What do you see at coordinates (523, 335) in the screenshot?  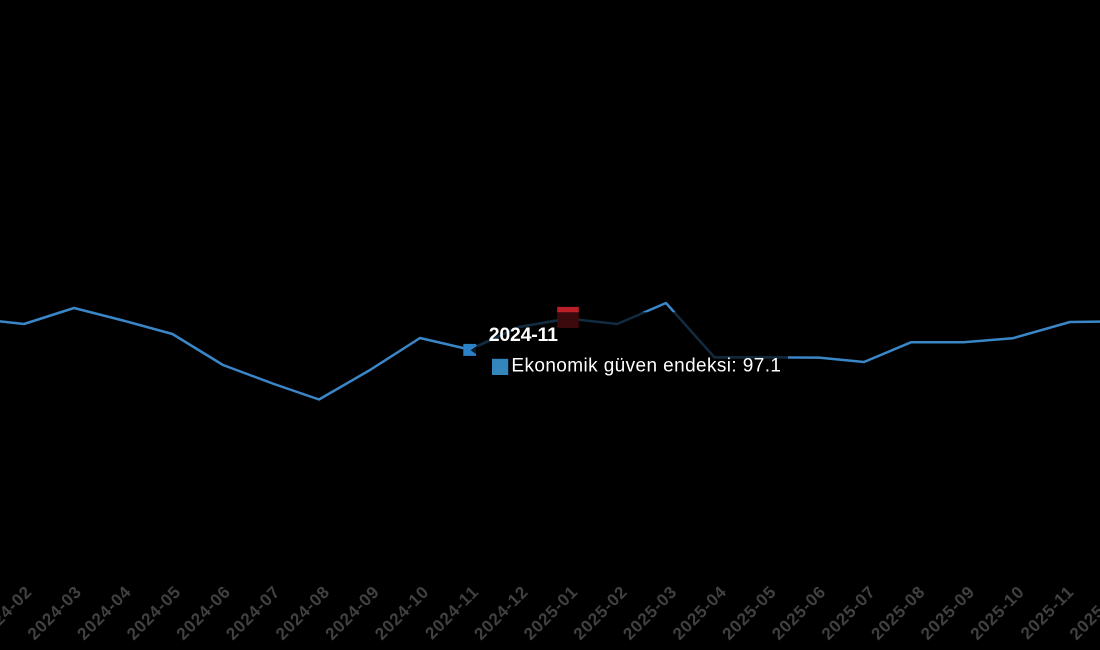 I see `svg-text: 2024-11` at bounding box center [523, 335].